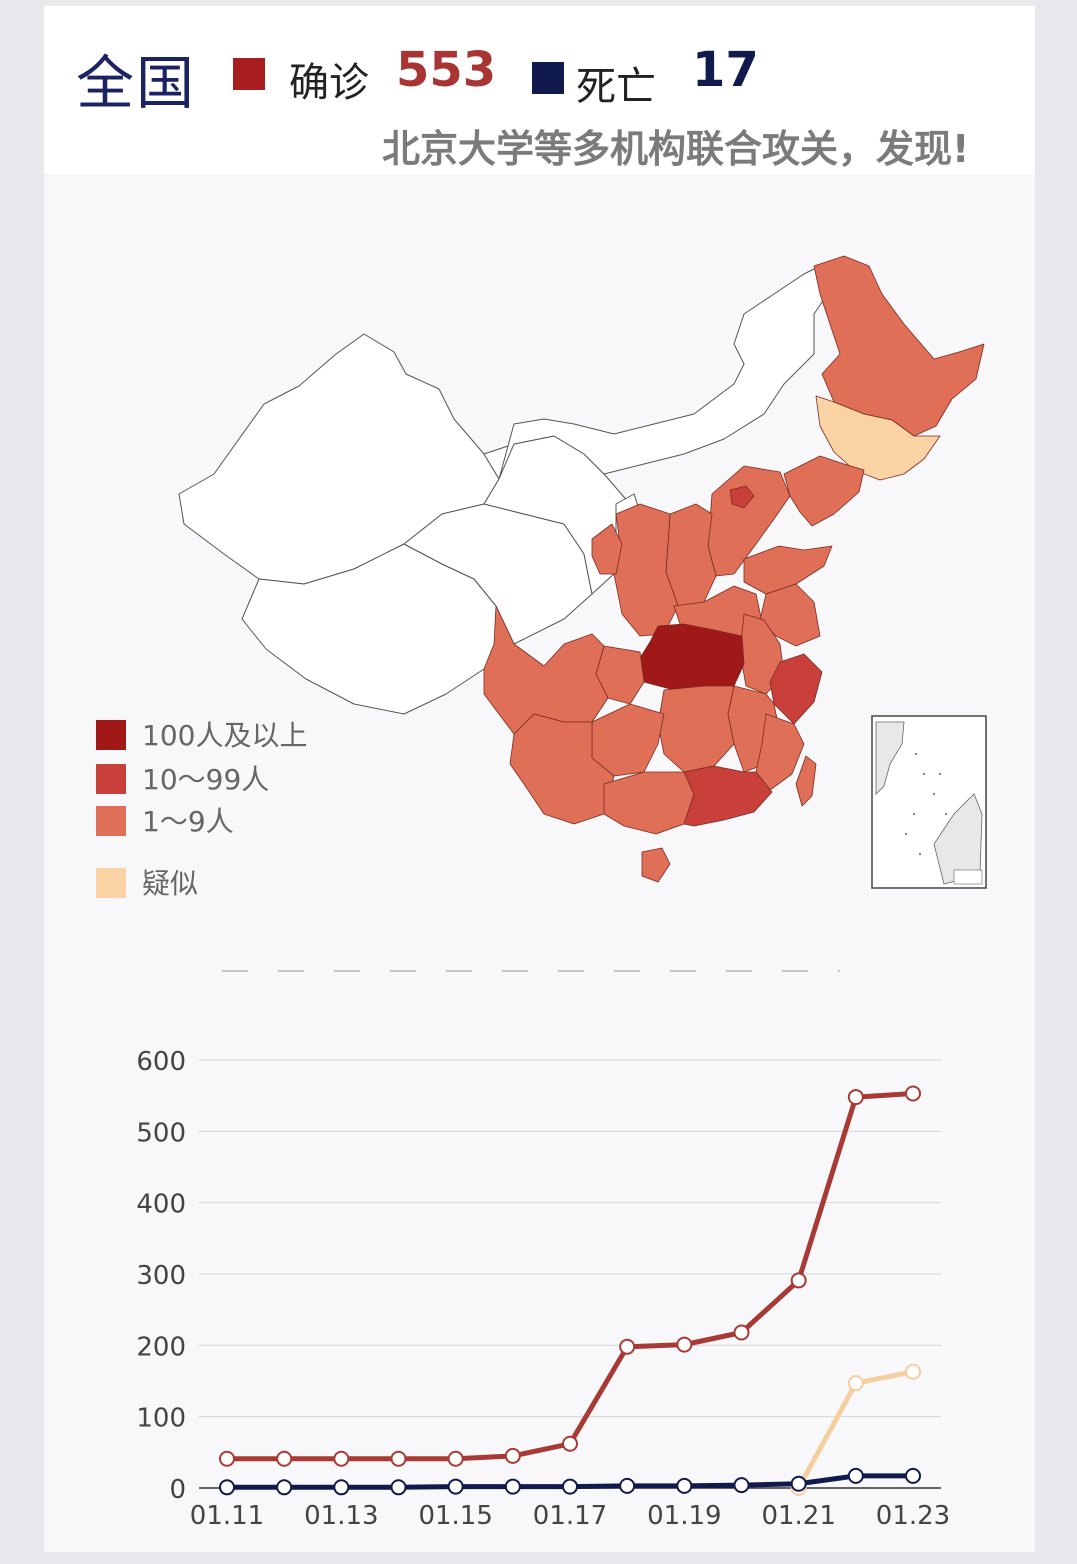 The image size is (1077, 1564). What do you see at coordinates (188, 821) in the screenshot?
I see `legend-label-low: 1～9人` at bounding box center [188, 821].